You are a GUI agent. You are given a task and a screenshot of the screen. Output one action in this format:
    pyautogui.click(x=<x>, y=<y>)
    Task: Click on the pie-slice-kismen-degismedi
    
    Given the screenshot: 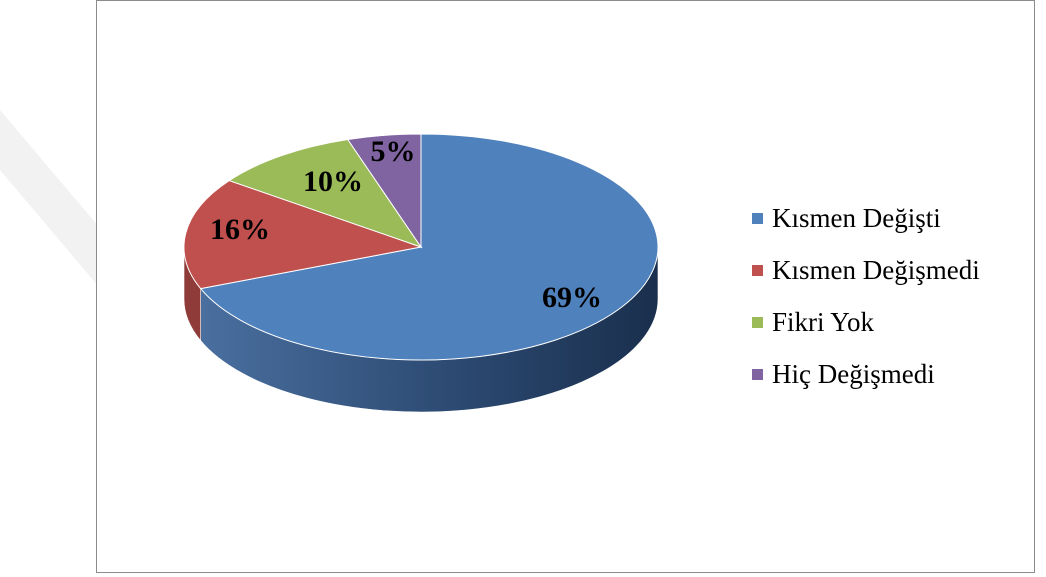 What is the action you would take?
    pyautogui.click(x=303, y=235)
    